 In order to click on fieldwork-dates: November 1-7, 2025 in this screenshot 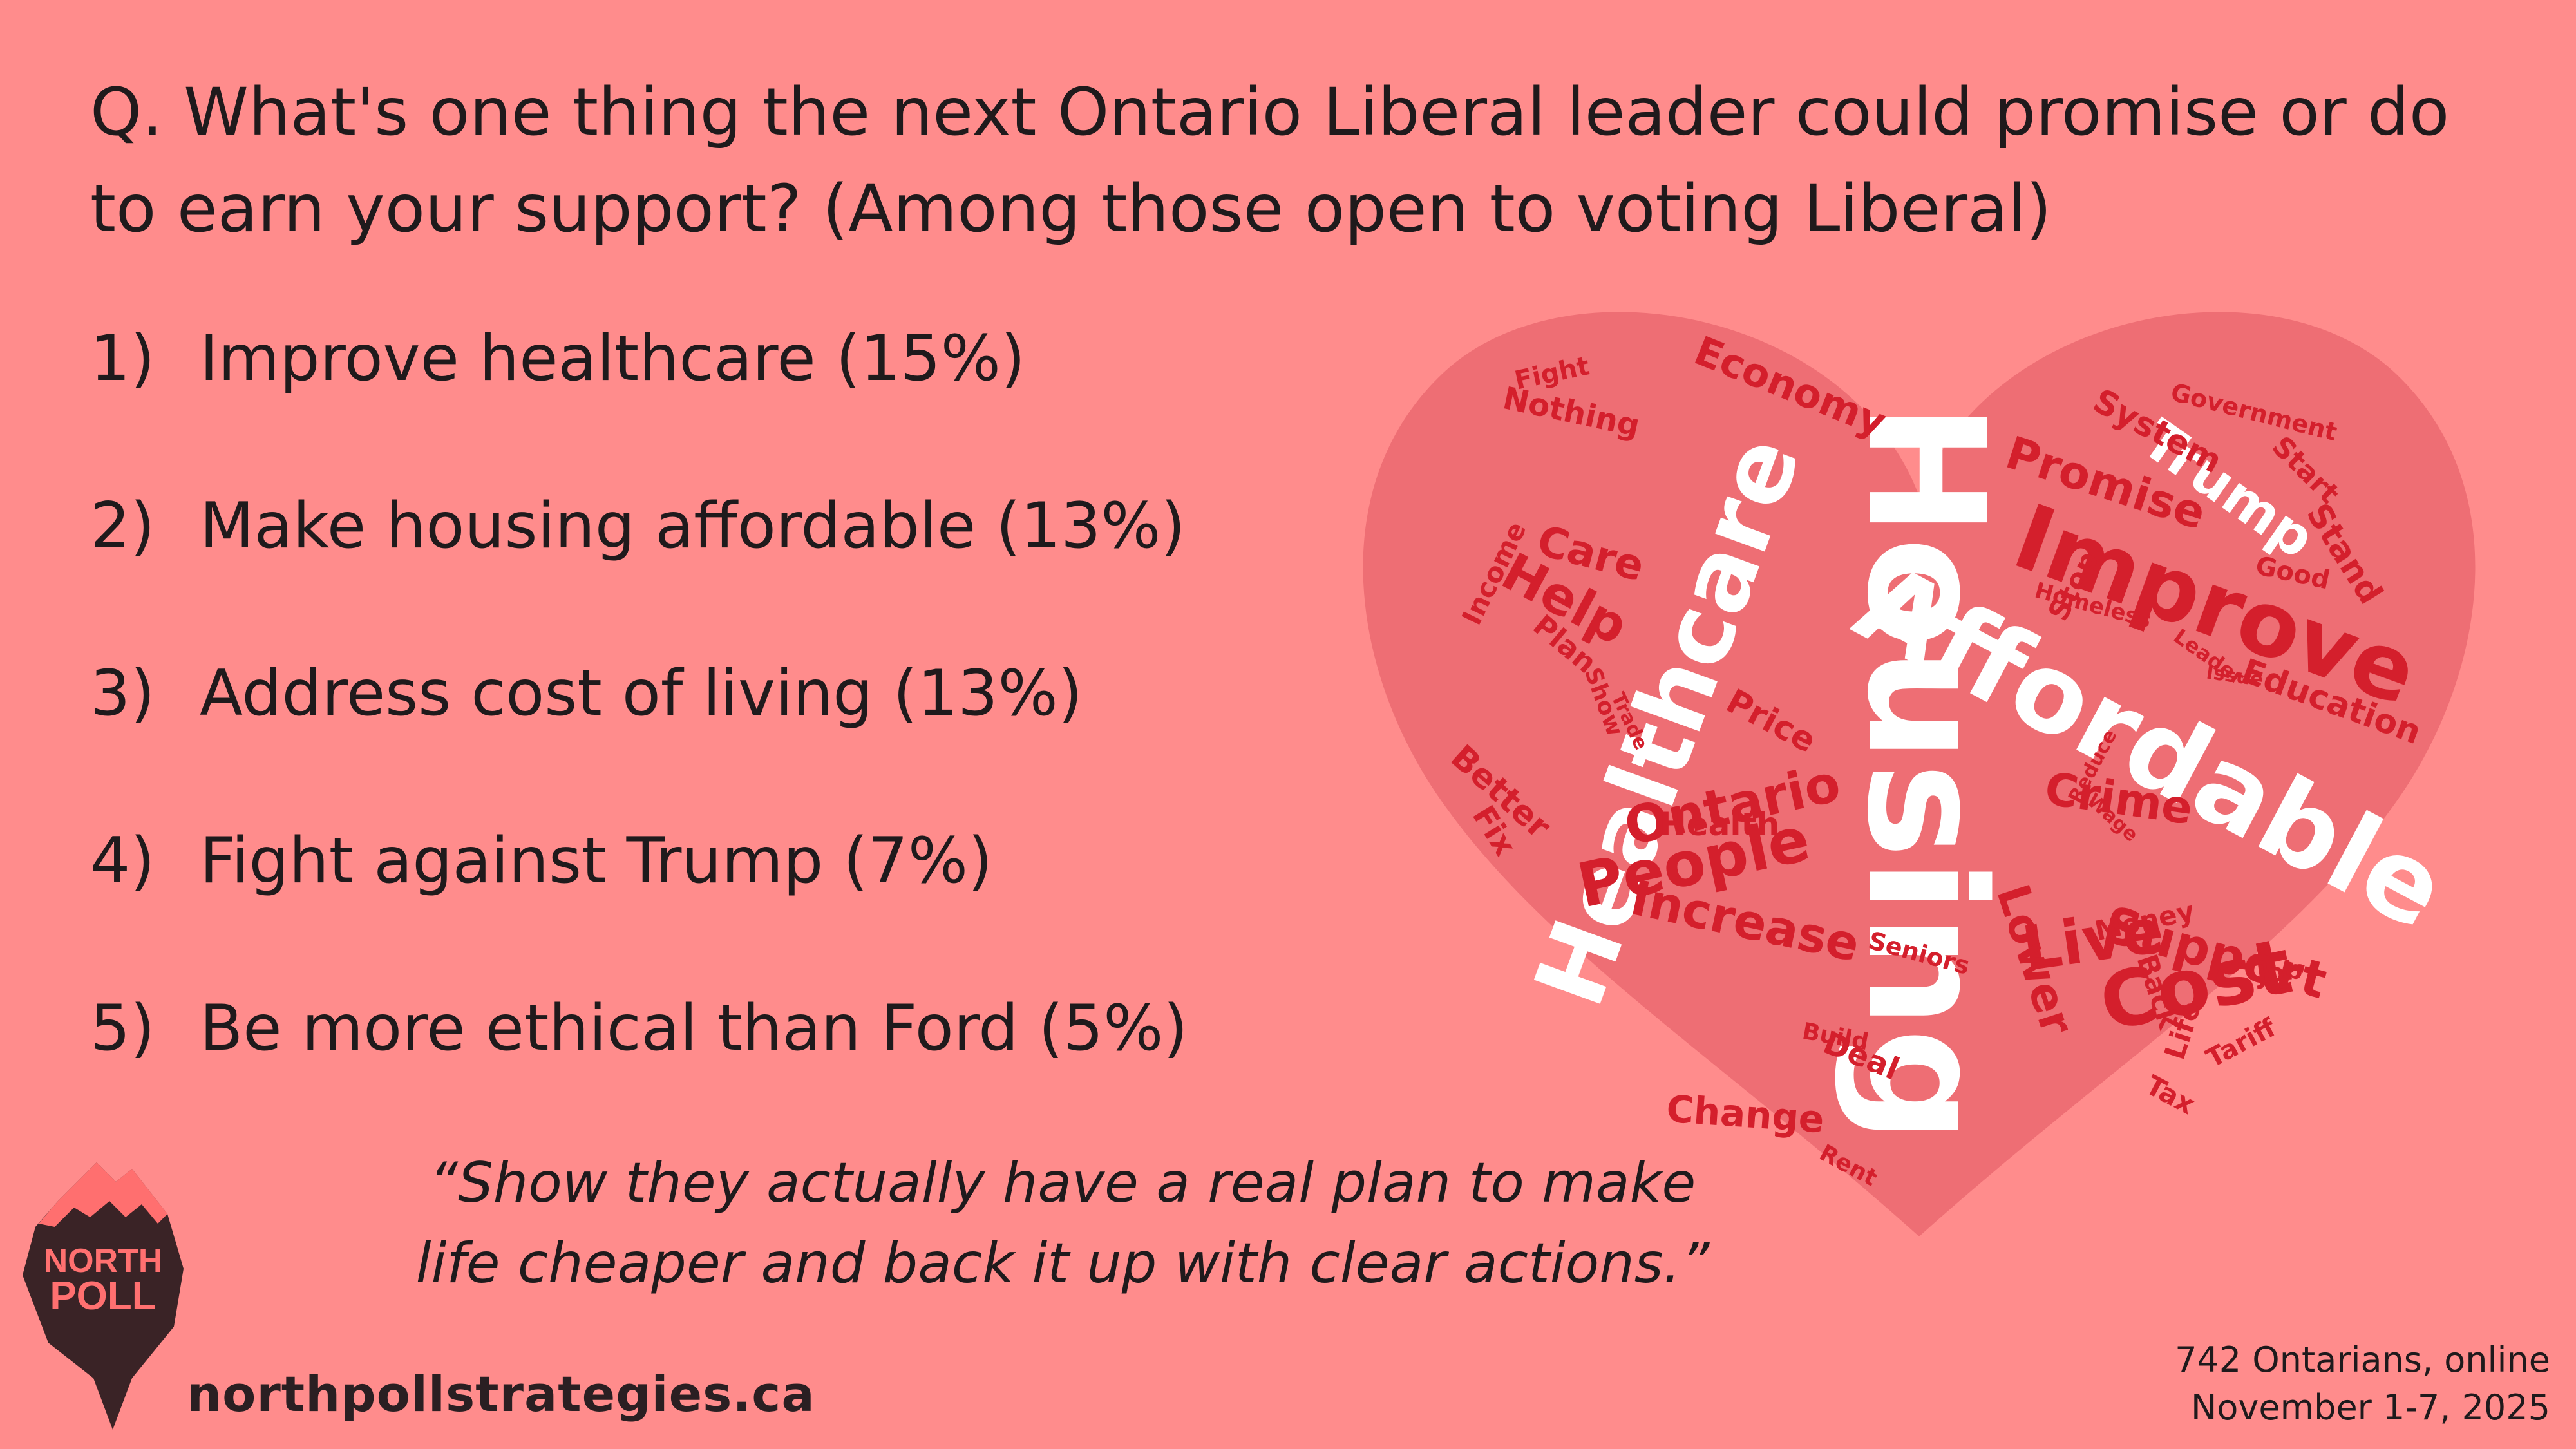, I will do `click(2370, 1407)`.